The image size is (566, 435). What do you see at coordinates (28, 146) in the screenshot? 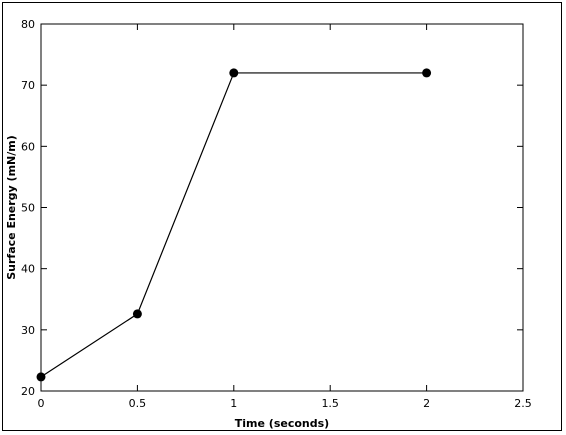
I see `y-tick-label: 60` at bounding box center [28, 146].